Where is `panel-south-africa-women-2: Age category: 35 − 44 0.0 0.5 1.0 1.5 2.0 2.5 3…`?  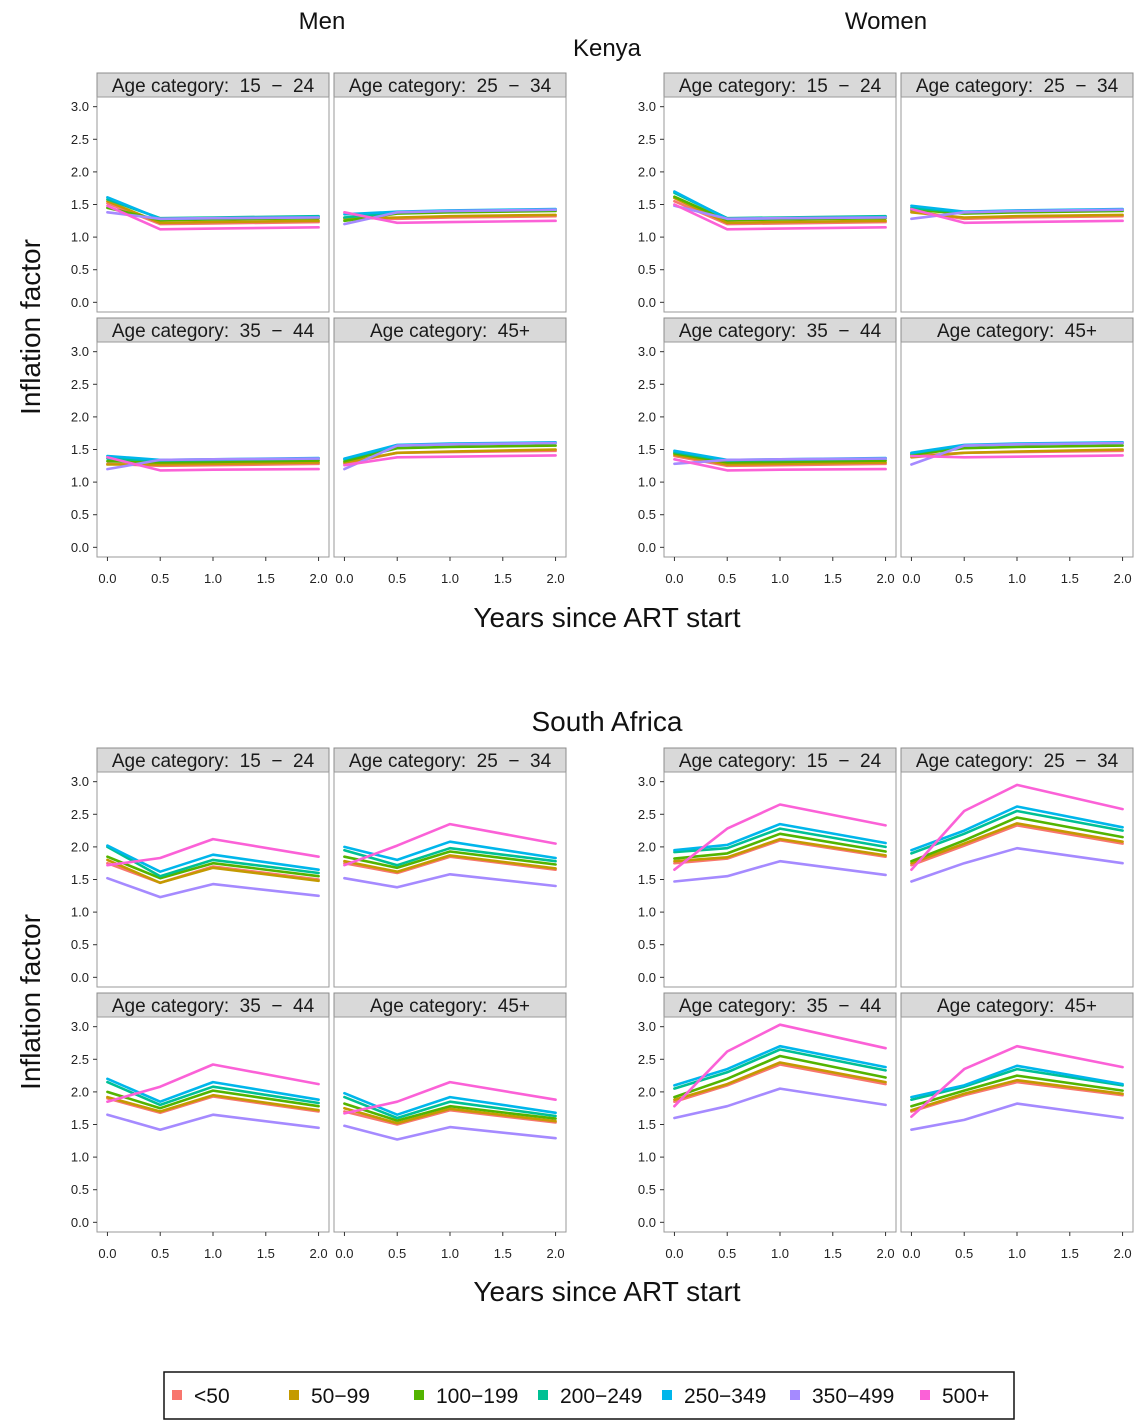 panel-south-africa-women-2: Age category: 35 − 44 0.0 0.5 1.0 1.5 2.0 2.5 3… is located at coordinates (767, 1126).